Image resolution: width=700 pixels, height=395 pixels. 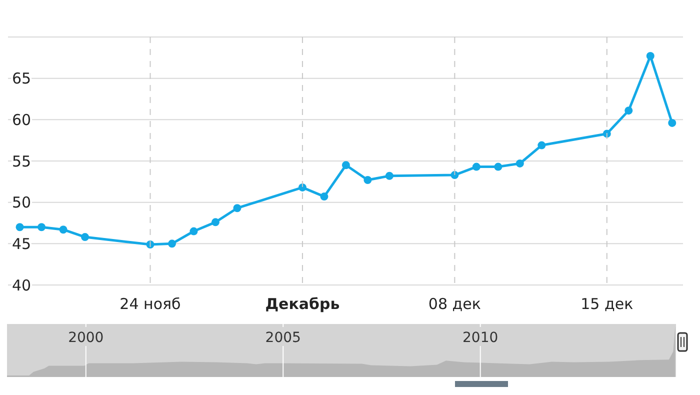 I want to click on y-tick-label: 40, so click(x=22, y=285).